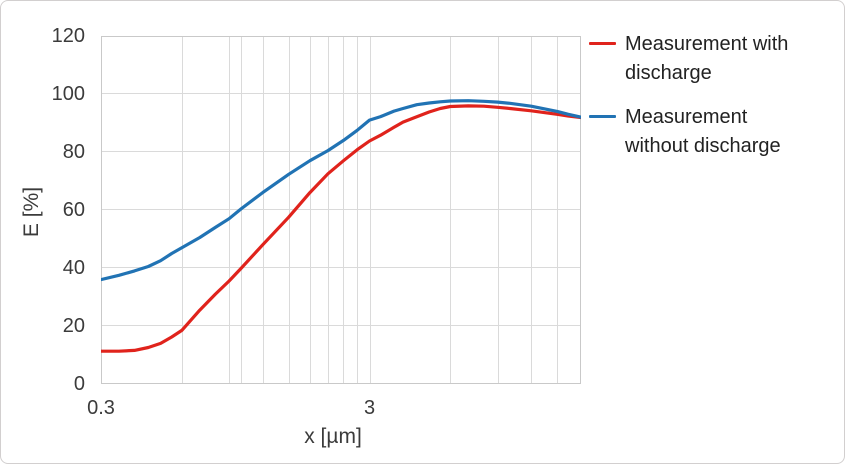  Describe the element at coordinates (73, 209) in the screenshot. I see `y-tick-label: 60` at that location.